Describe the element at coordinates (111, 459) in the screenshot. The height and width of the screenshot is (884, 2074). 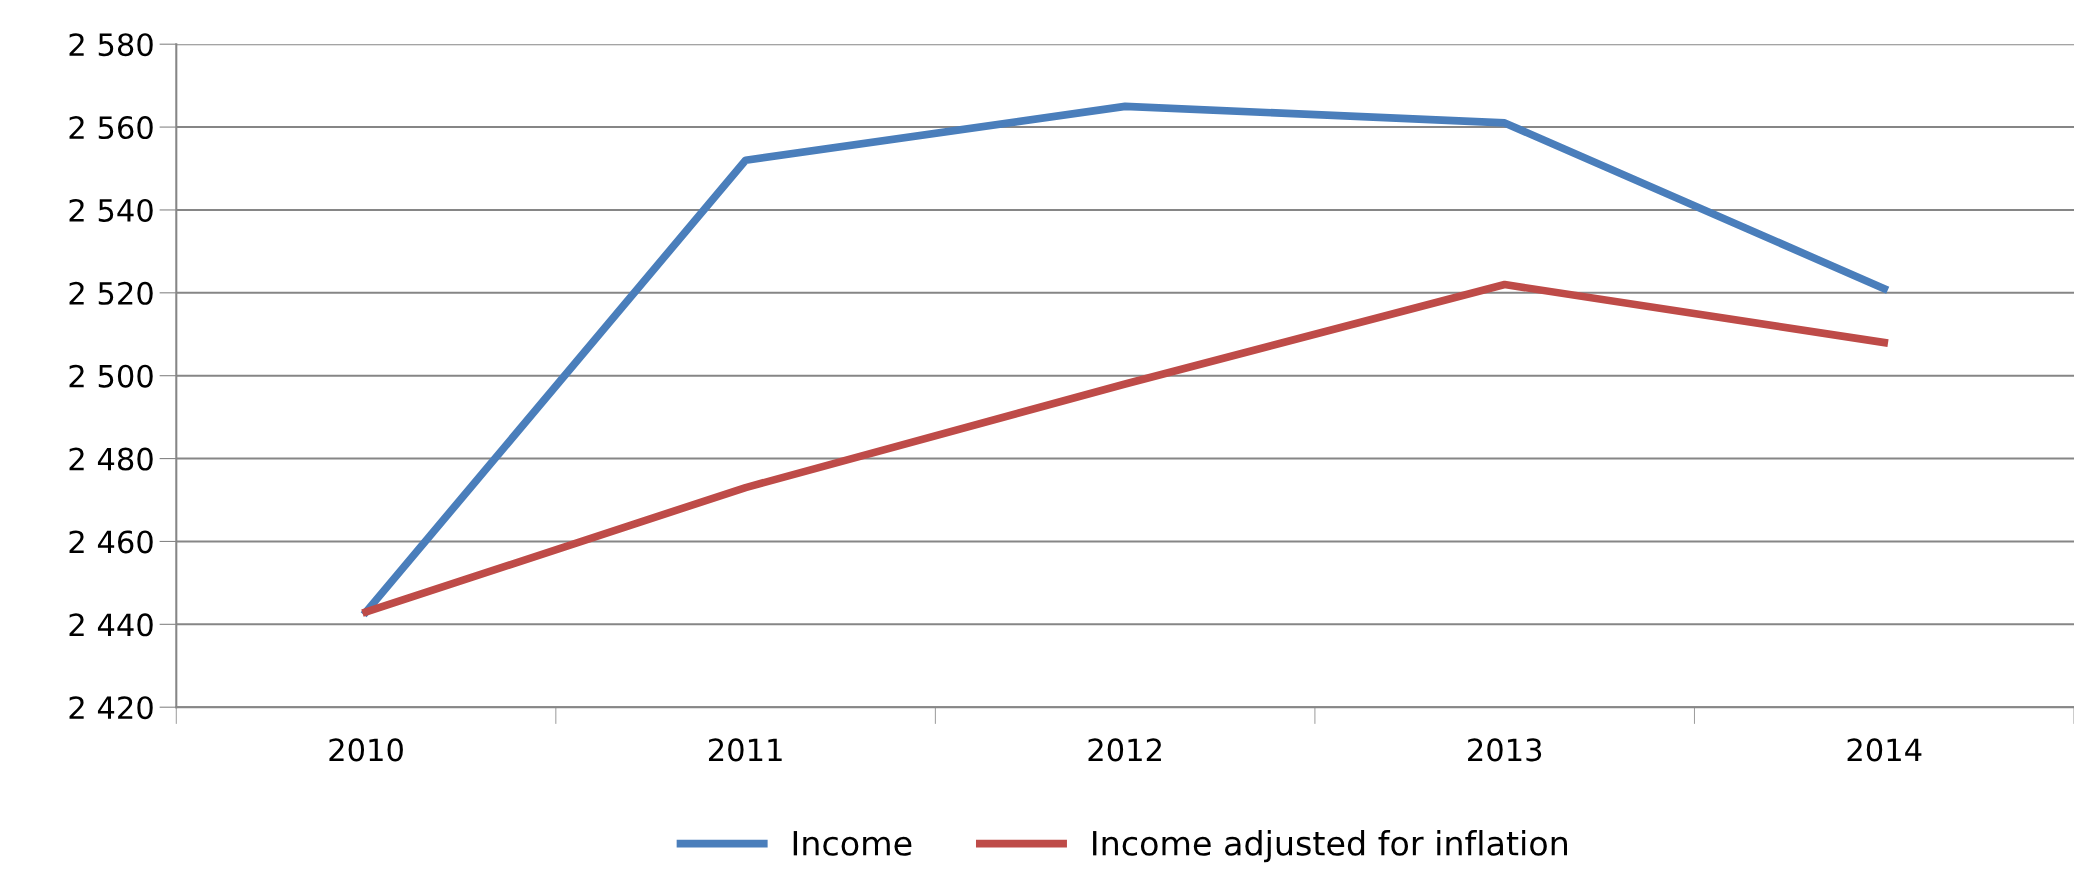
I see `y-tick-label: 2 480` at that location.